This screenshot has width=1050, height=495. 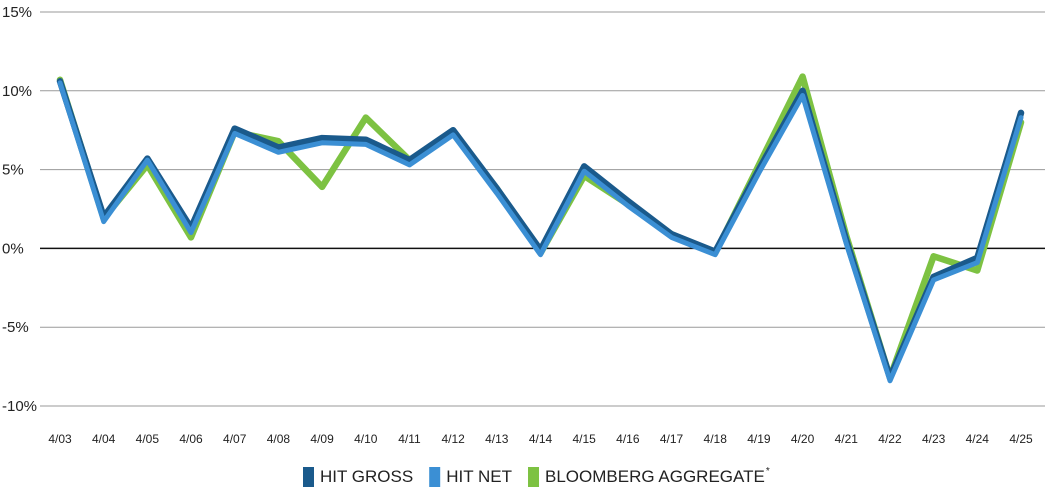 I want to click on x-tick-label: 4/05, so click(x=148, y=439).